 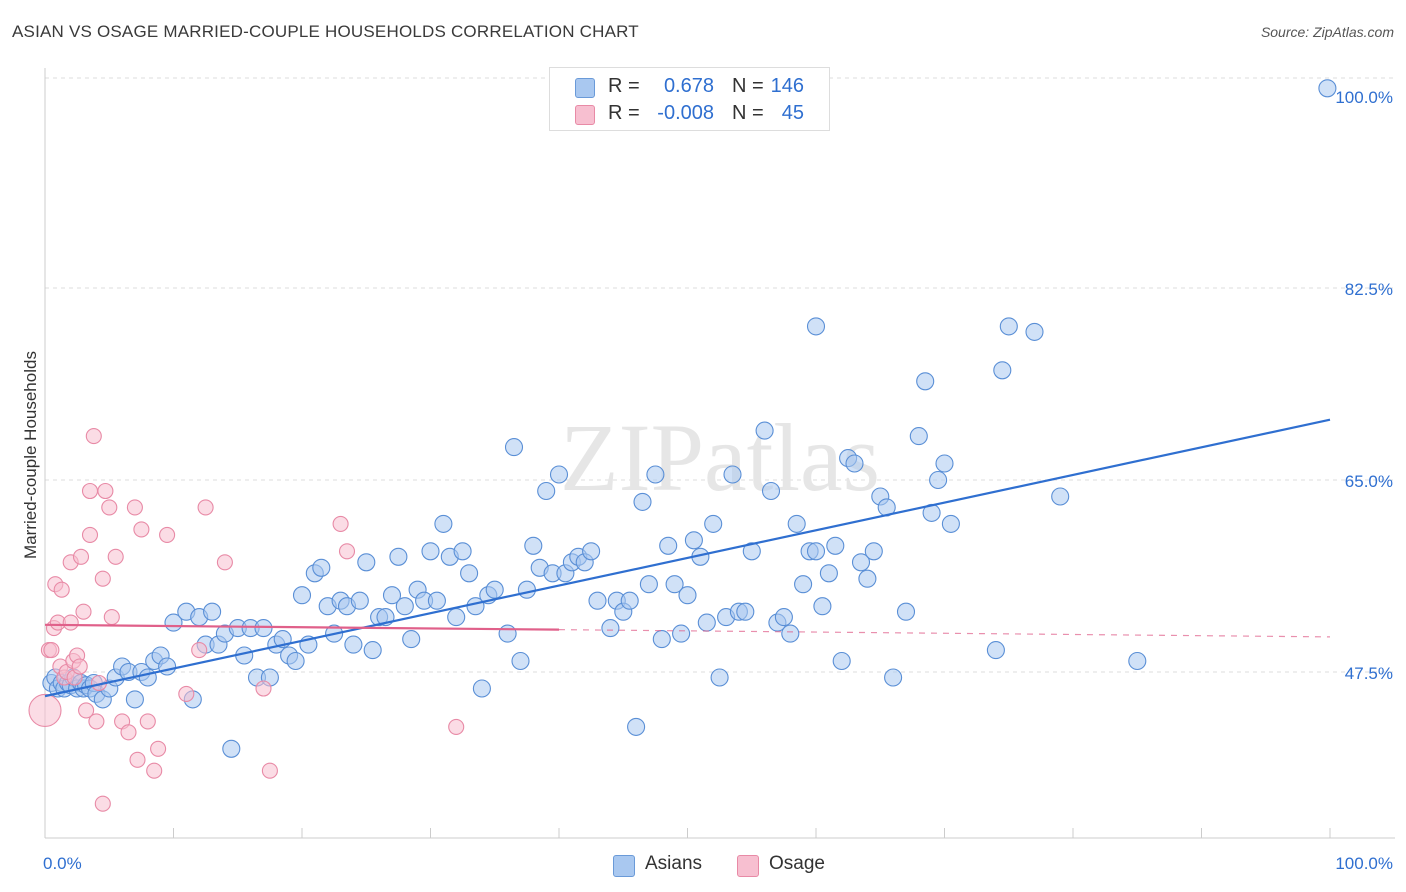 What do you see at coordinates (1369, 289) in the screenshot?
I see `y-tick-label: 82.5%` at bounding box center [1369, 289].